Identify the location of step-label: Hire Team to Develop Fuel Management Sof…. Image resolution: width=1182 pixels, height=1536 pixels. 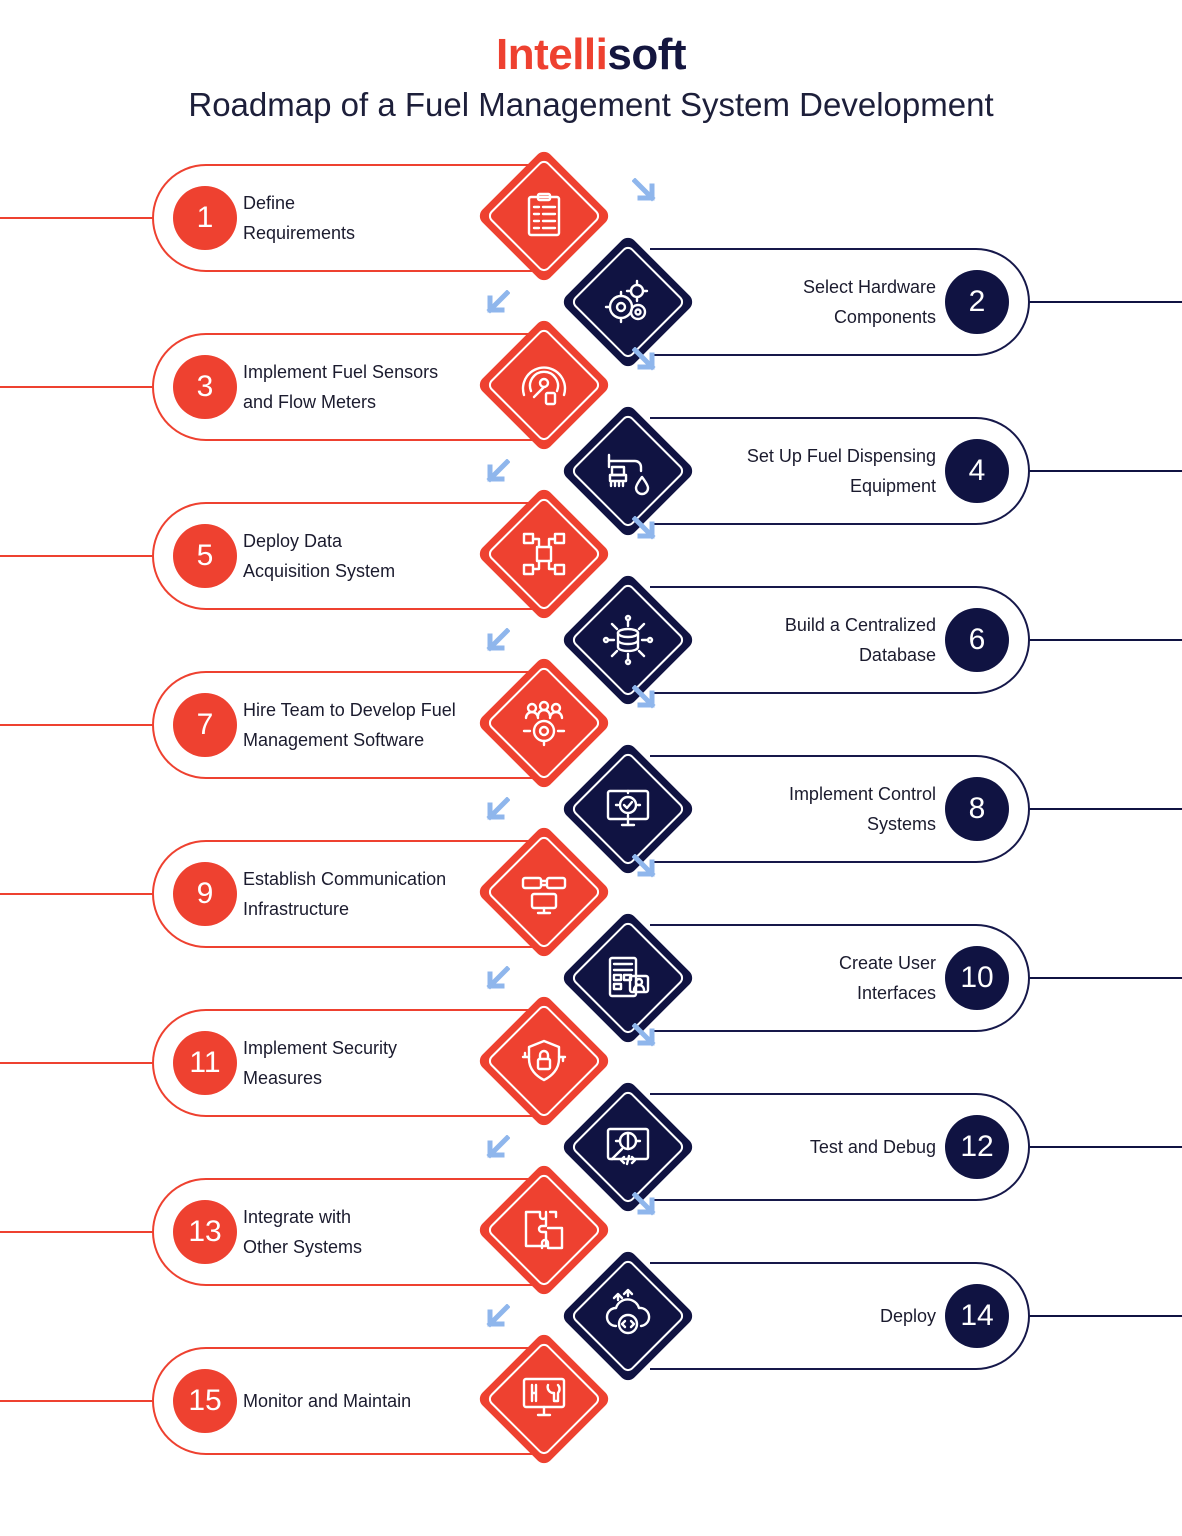
(349, 725).